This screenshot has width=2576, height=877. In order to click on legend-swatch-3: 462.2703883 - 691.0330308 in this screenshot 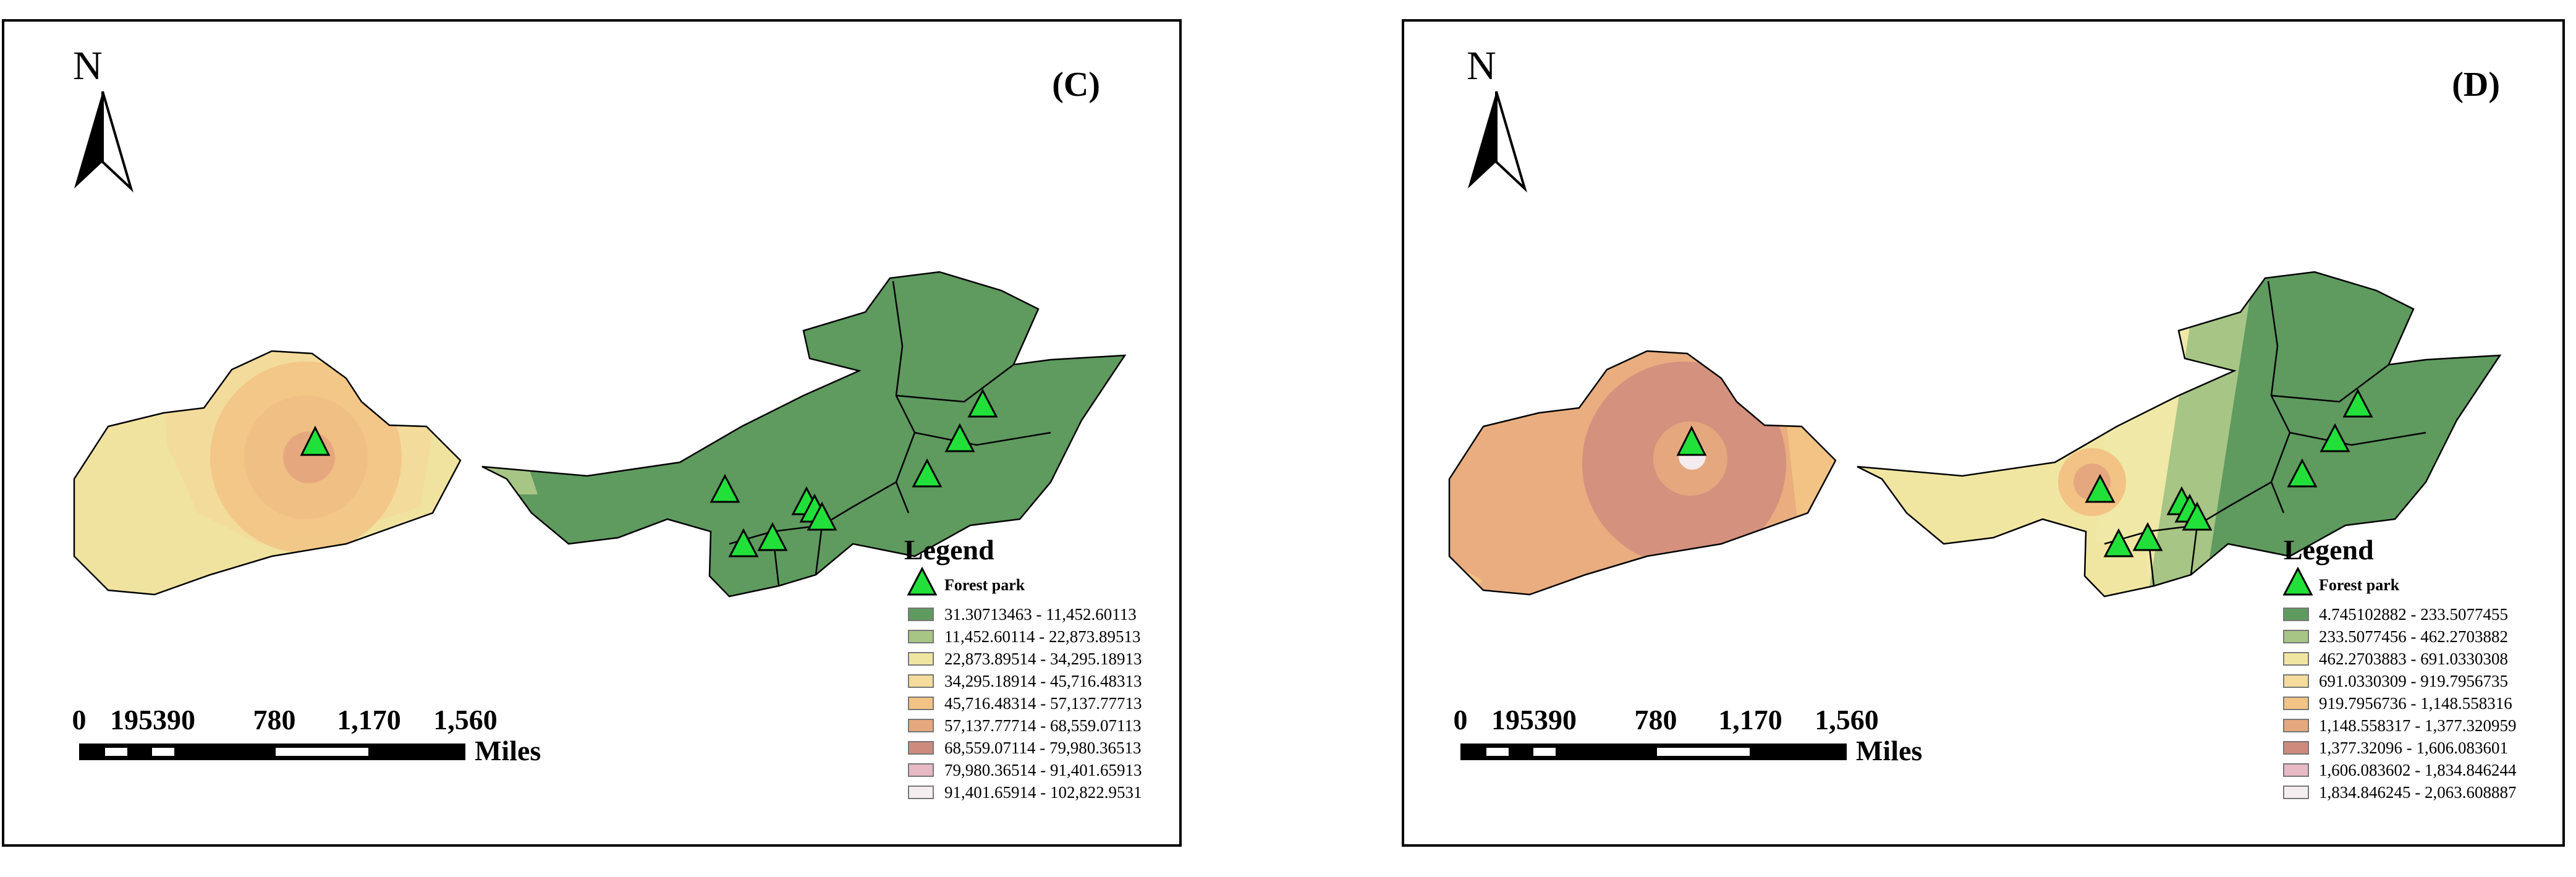, I will do `click(2395, 659)`.